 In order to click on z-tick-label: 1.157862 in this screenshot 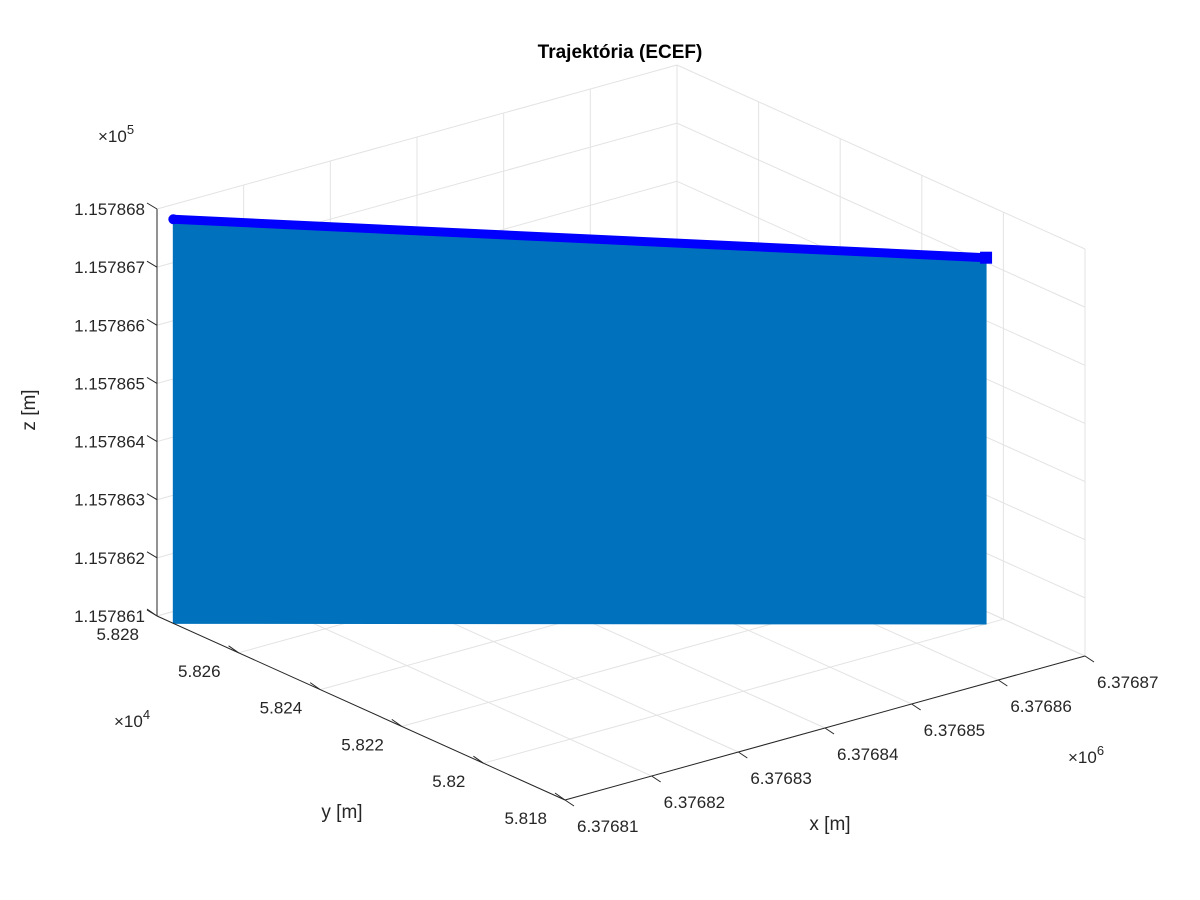, I will do `click(109, 558)`.